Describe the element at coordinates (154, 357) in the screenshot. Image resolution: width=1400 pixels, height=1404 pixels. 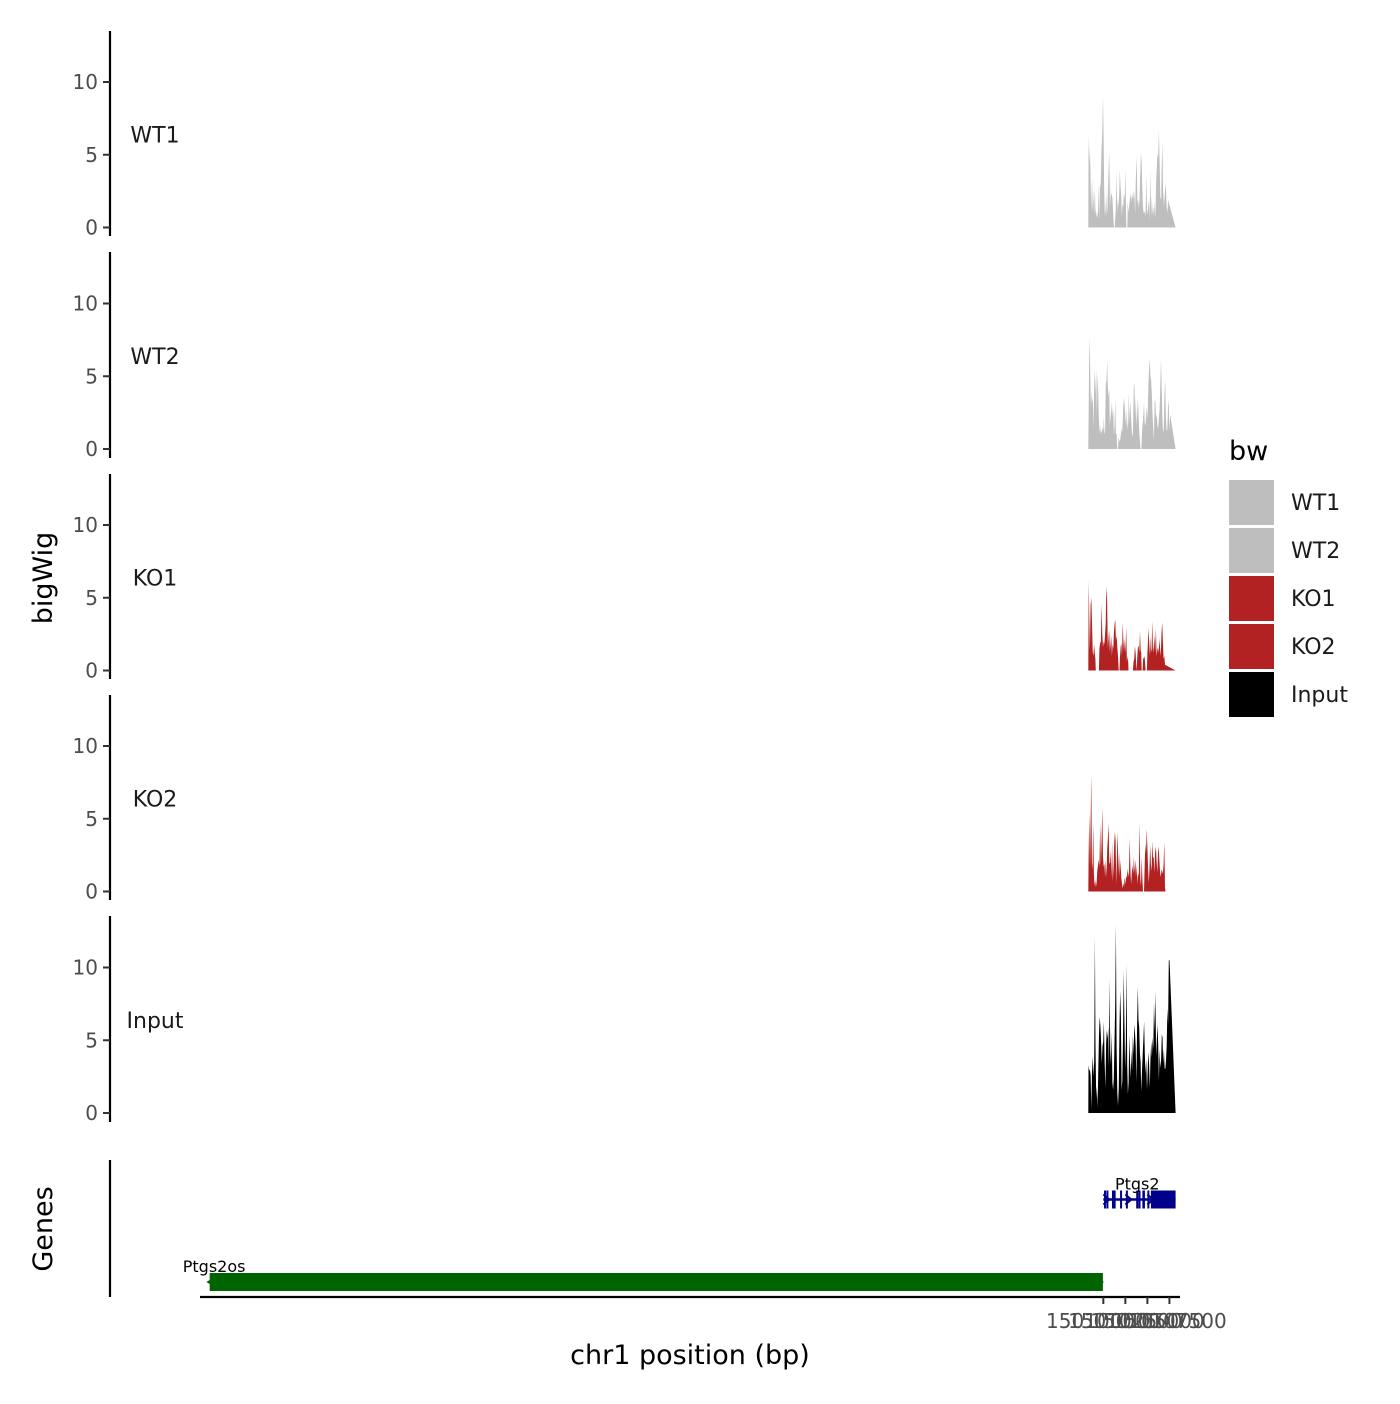
I see `track-label: WT2` at that location.